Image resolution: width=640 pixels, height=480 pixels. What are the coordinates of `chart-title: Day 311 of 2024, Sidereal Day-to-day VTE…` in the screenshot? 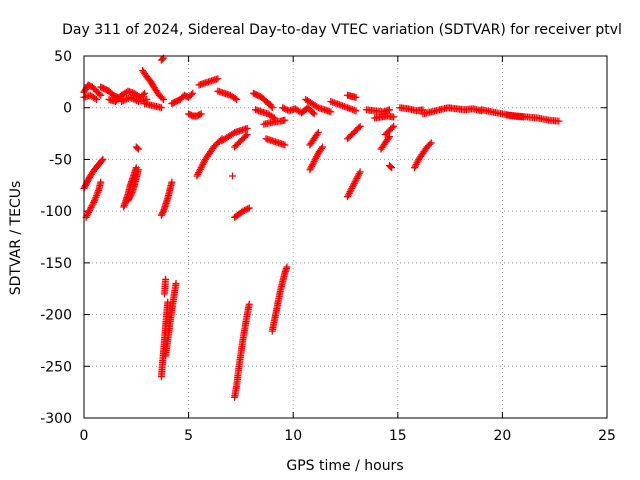 It's located at (342, 30).